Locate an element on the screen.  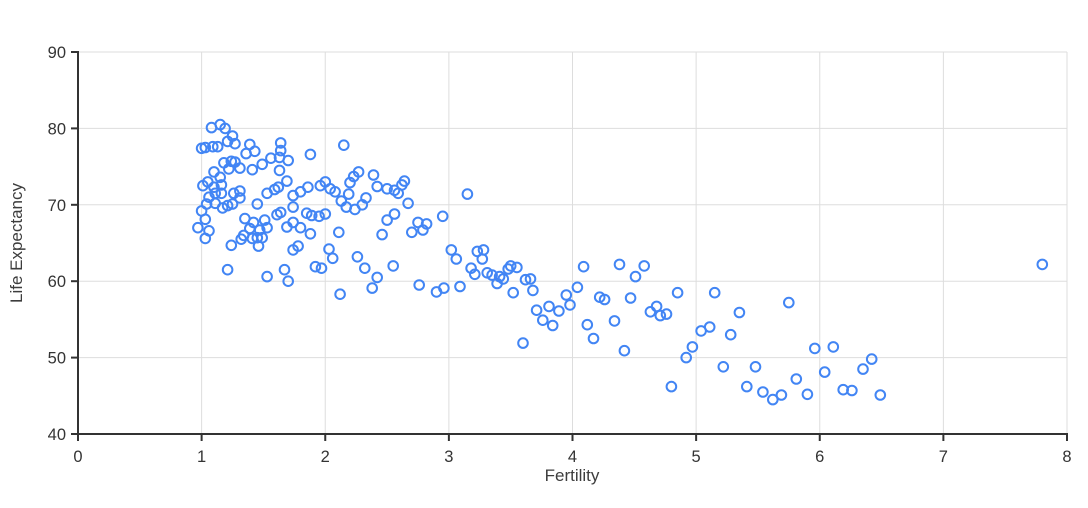
x-tick-label: 8 is located at coordinates (1066, 457).